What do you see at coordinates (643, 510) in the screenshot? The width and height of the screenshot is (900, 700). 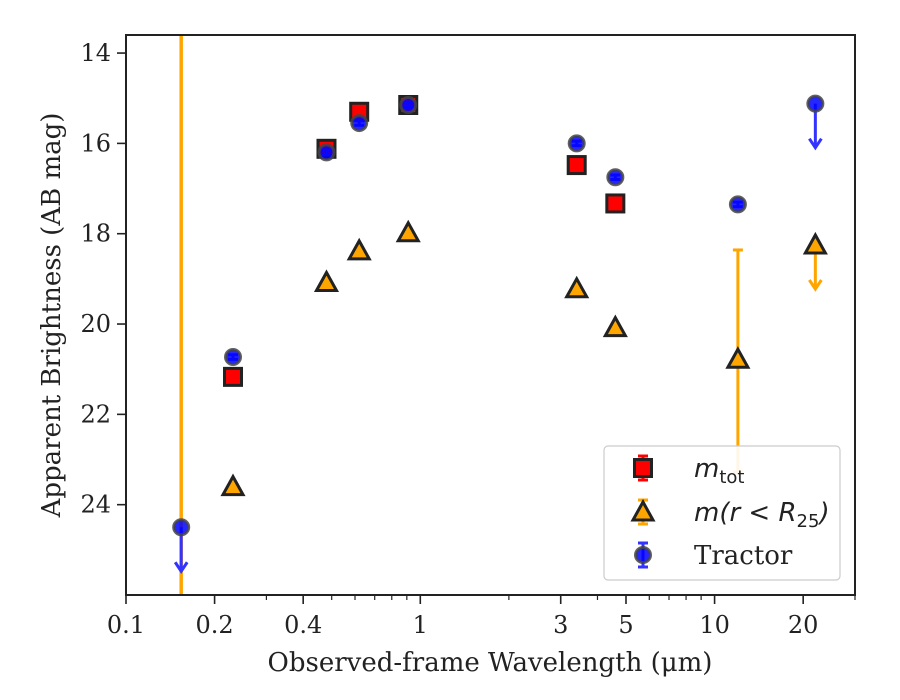 I see `legend-marker-triangle` at bounding box center [643, 510].